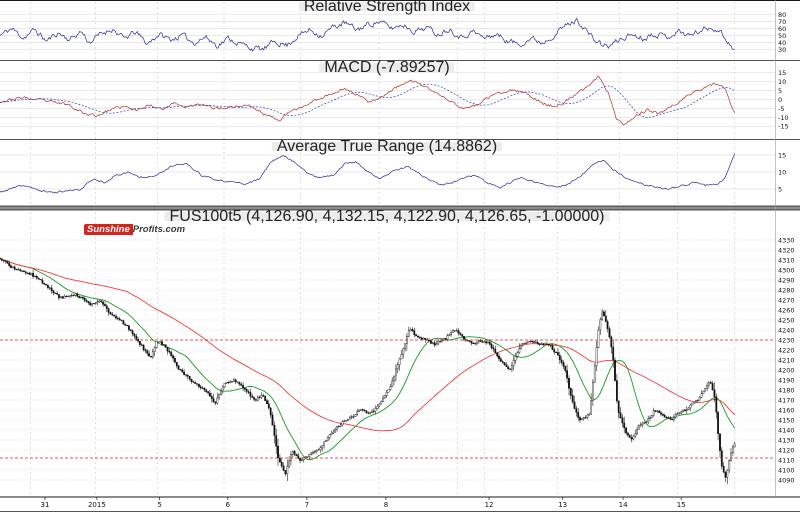 The width and height of the screenshot is (800, 512). I want to click on y-tick-label: 5, so click(780, 189).